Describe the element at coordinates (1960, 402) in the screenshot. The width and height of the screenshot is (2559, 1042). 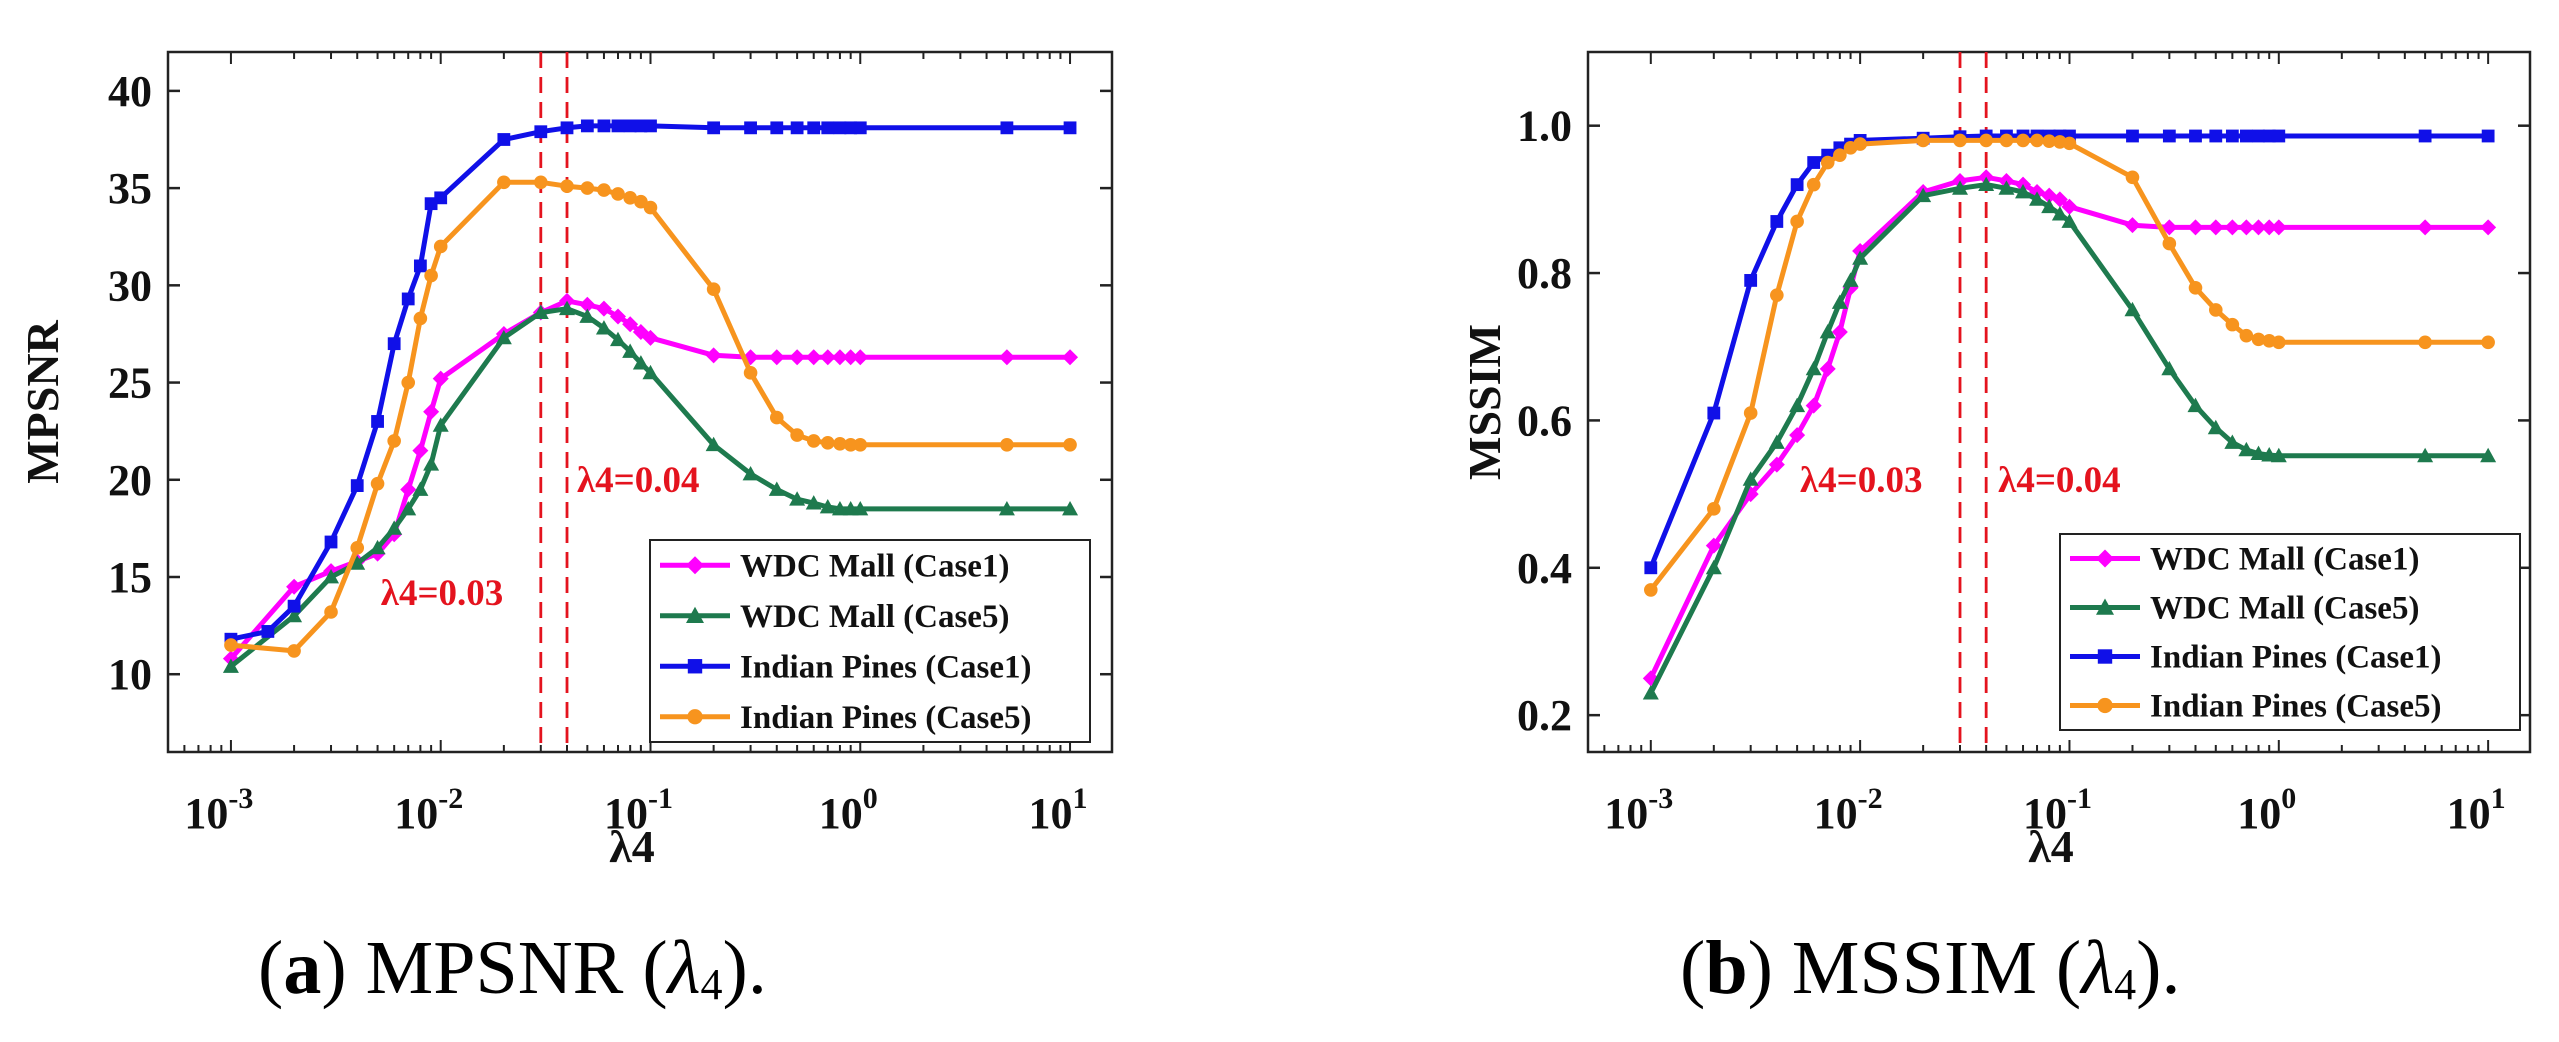
I see `reference-lines: λ4=0.03 λ4=0.04` at that location.